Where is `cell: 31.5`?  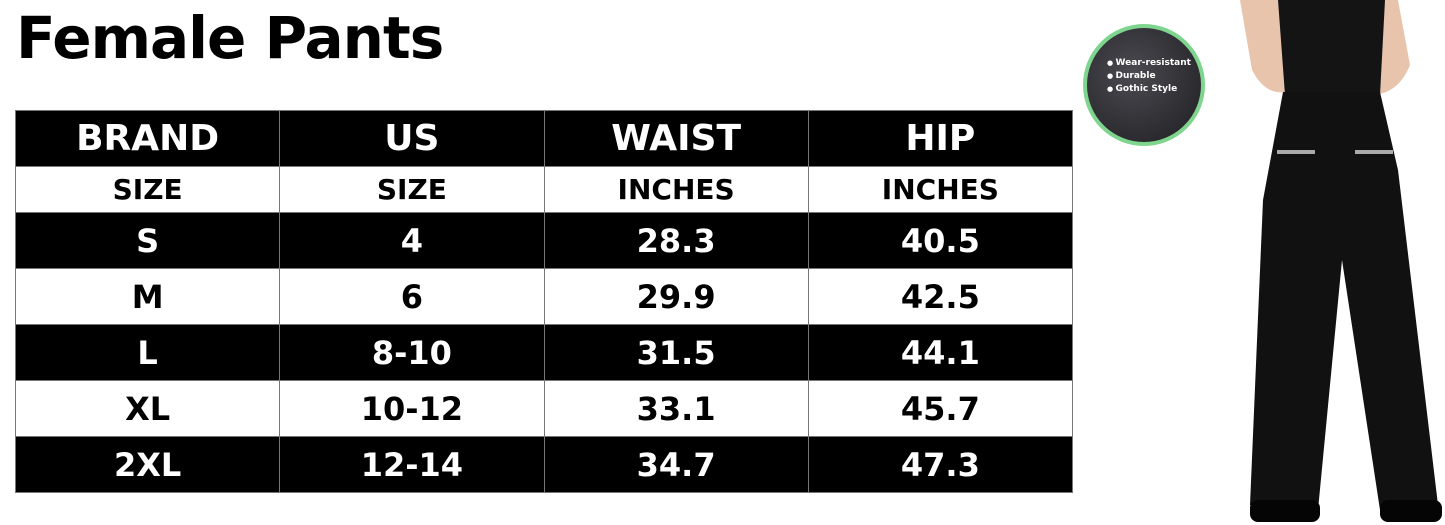 cell: 31.5 is located at coordinates (676, 352).